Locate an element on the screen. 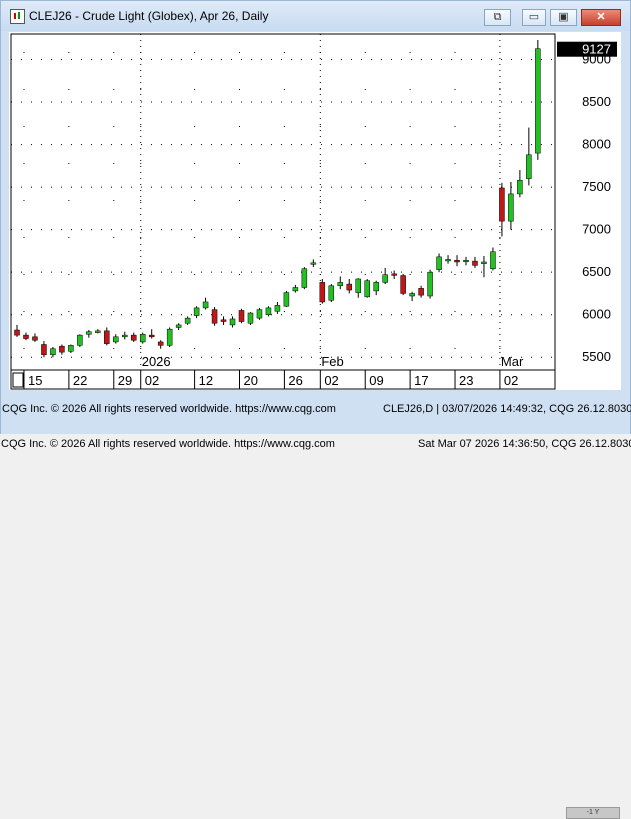 This screenshot has width=631, height=819. status-text: Sat Mar 07 2026 14:36:50, CQG 26.12.8030 is located at coordinates (524, 444).